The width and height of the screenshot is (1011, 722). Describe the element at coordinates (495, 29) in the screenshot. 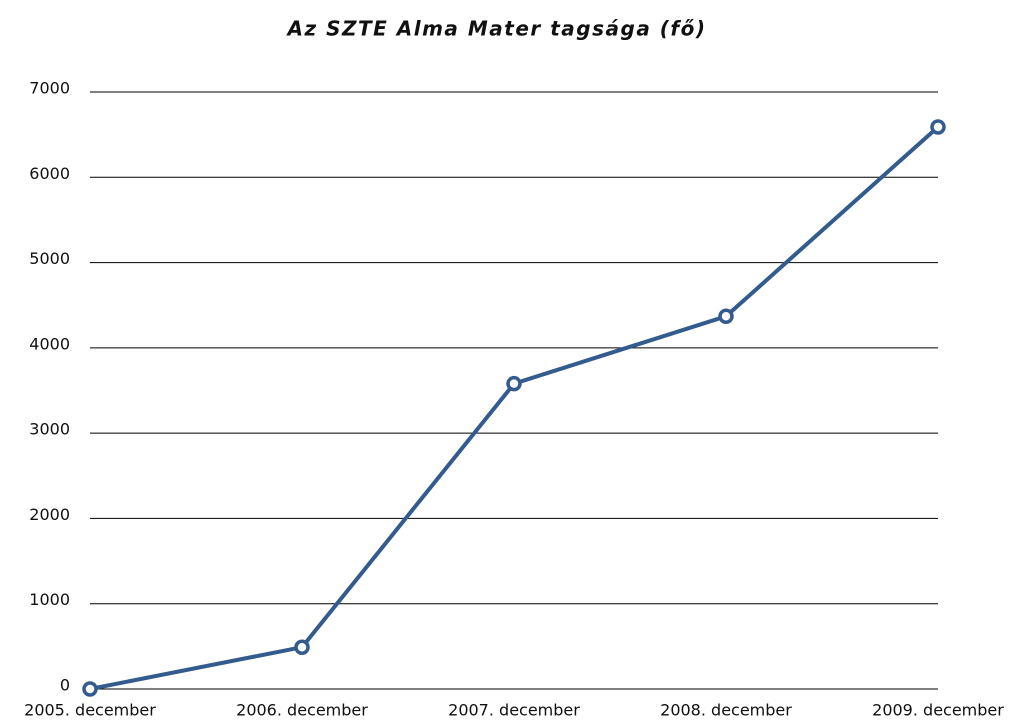

I see `chart-title: Az SZTE Alma Mater tagsága (fő)` at that location.